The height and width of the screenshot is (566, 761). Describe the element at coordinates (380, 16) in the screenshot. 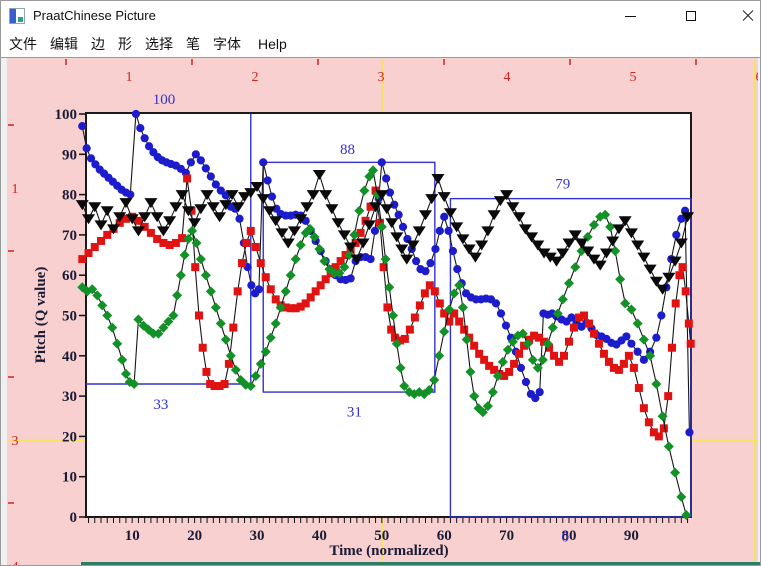

I see `title-bar: PraatChinese Picture` at that location.